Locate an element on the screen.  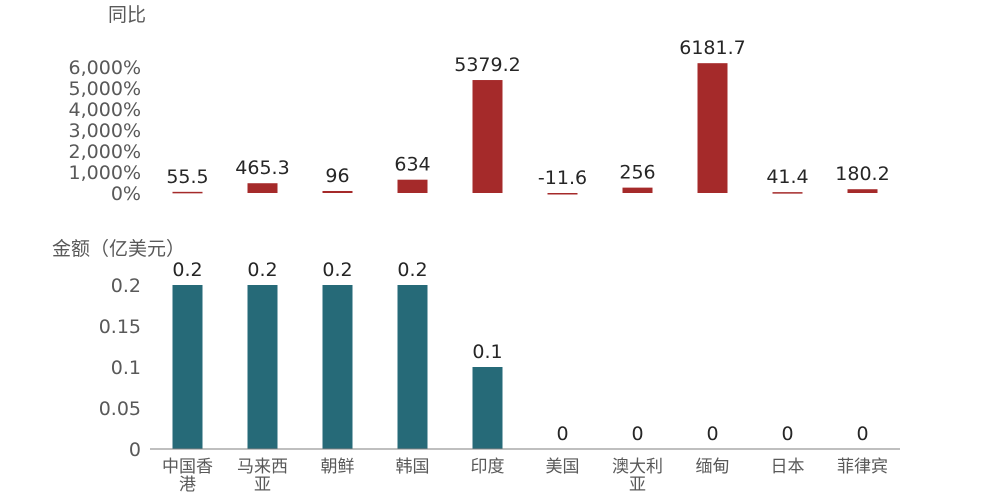
y-tick-label: 2,000% is located at coordinates (105, 152).